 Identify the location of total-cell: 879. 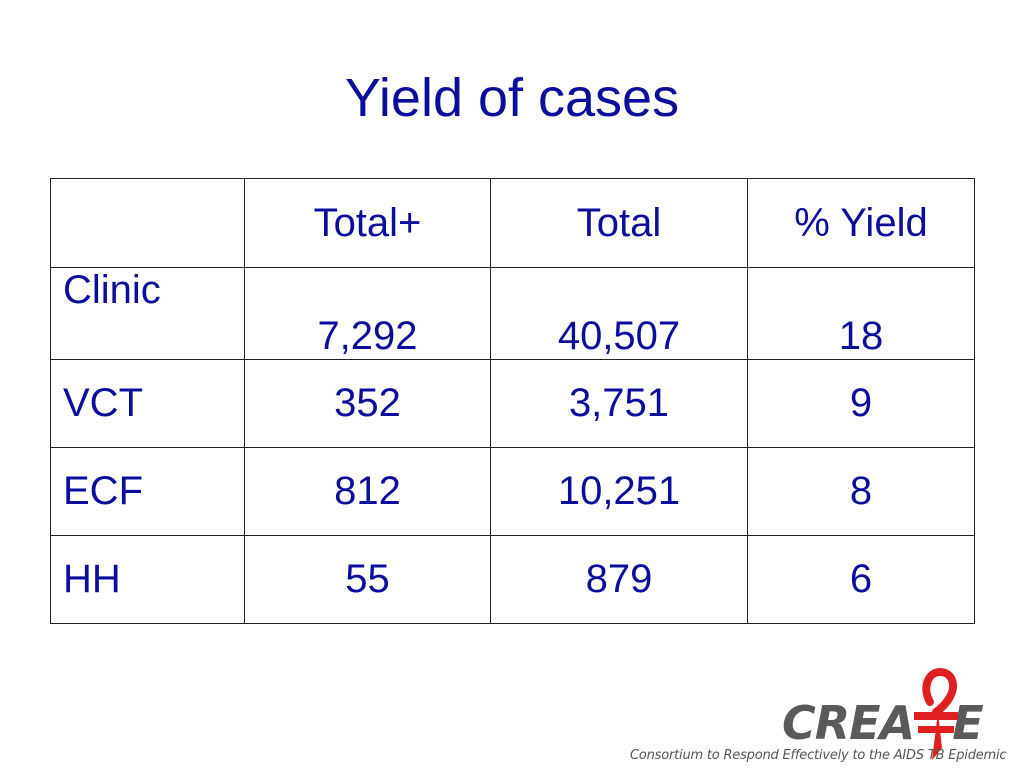
(619, 579).